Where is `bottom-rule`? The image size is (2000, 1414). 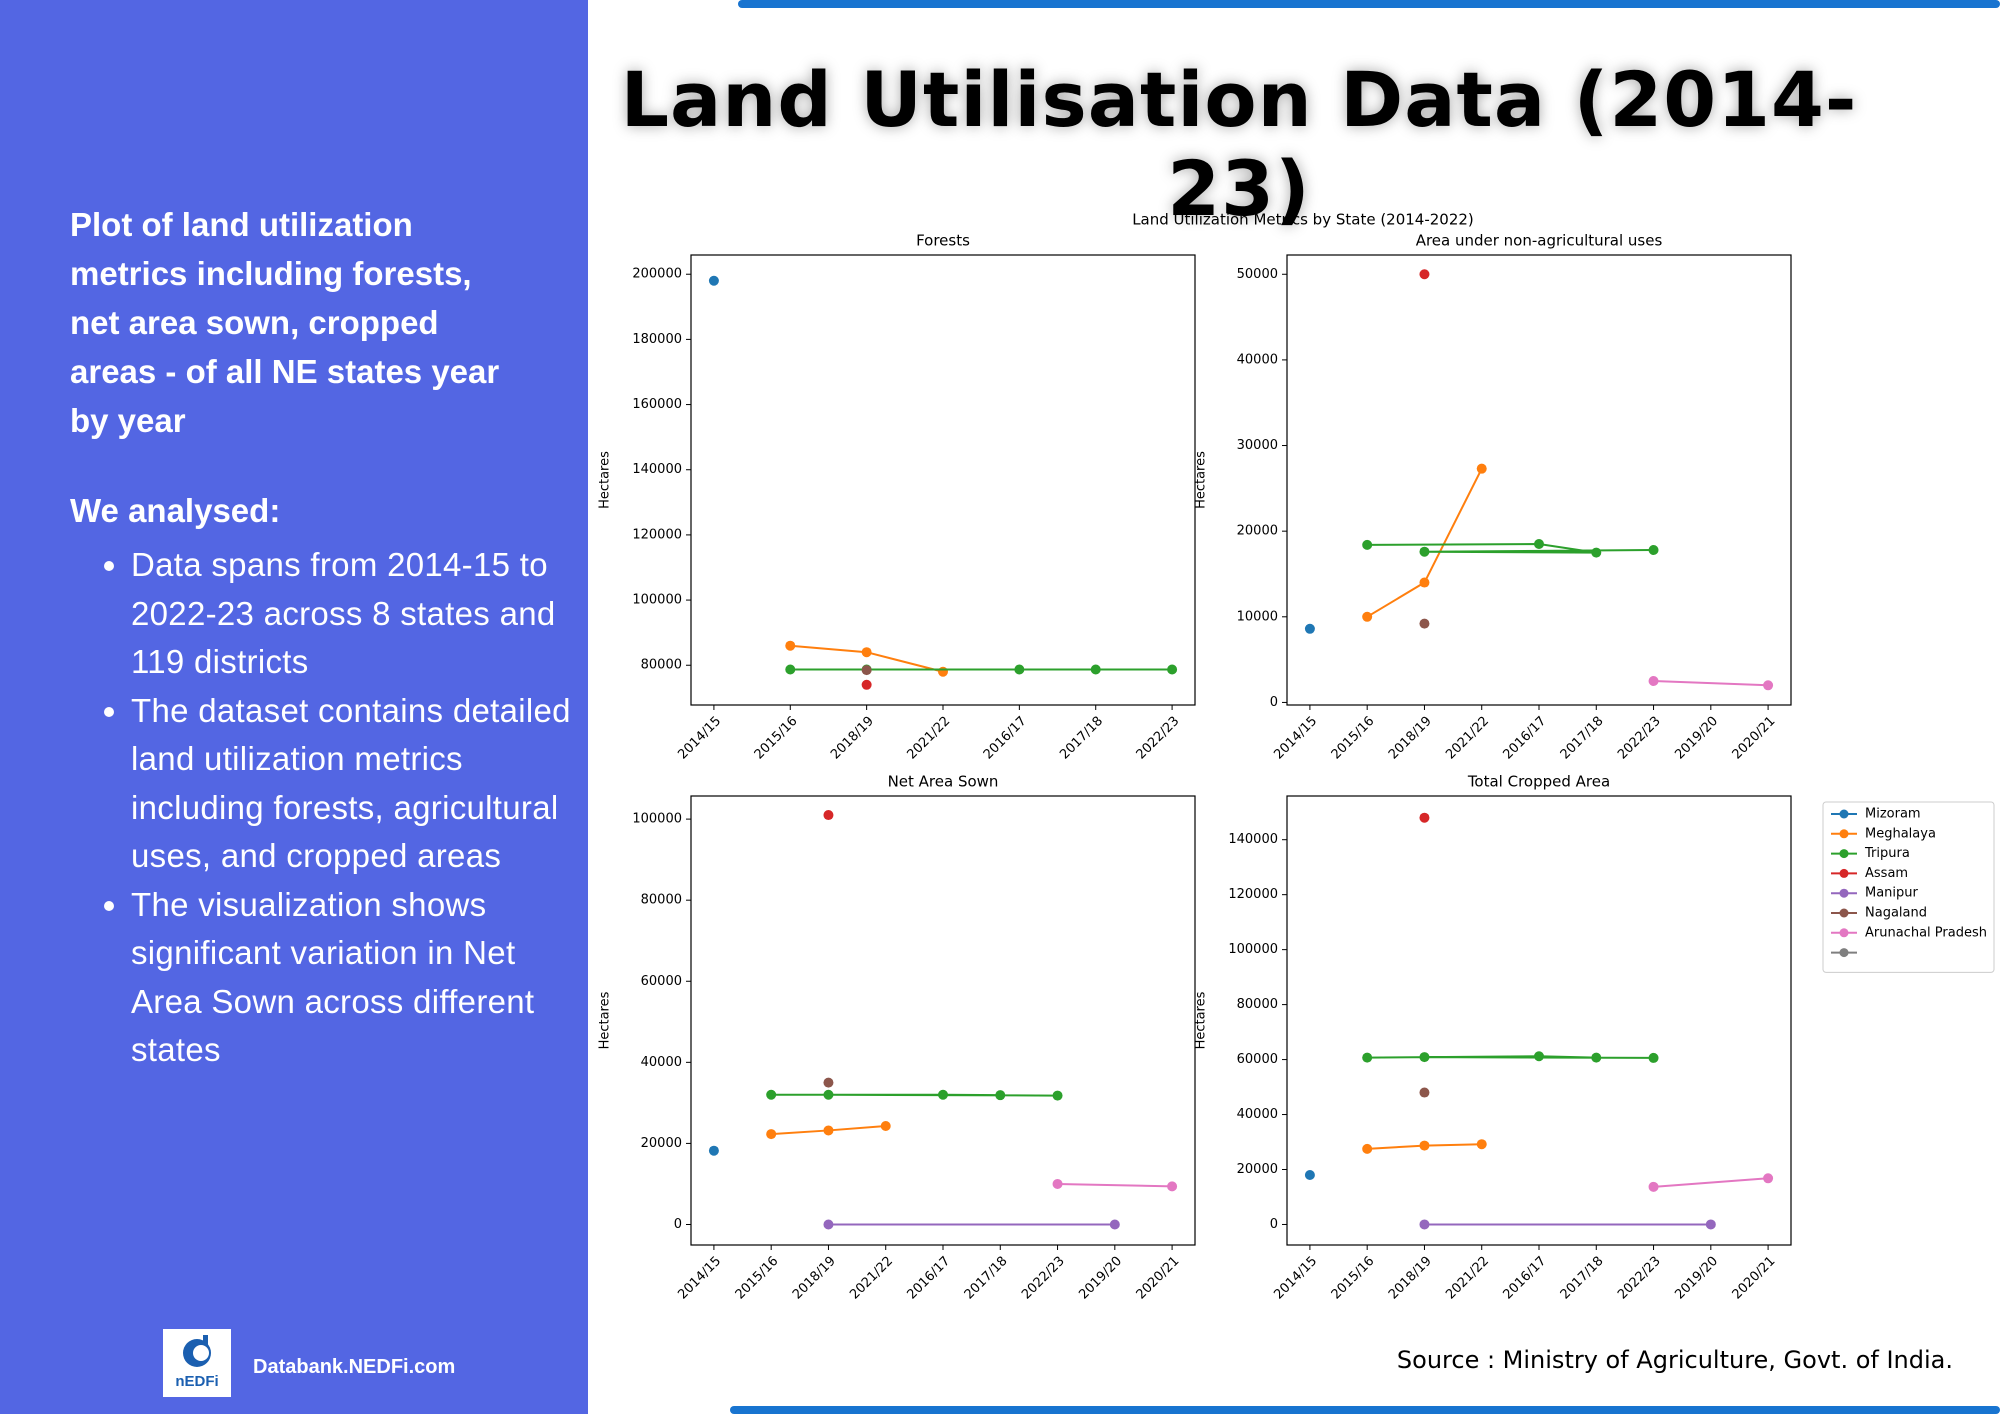 bottom-rule is located at coordinates (1365, 1410).